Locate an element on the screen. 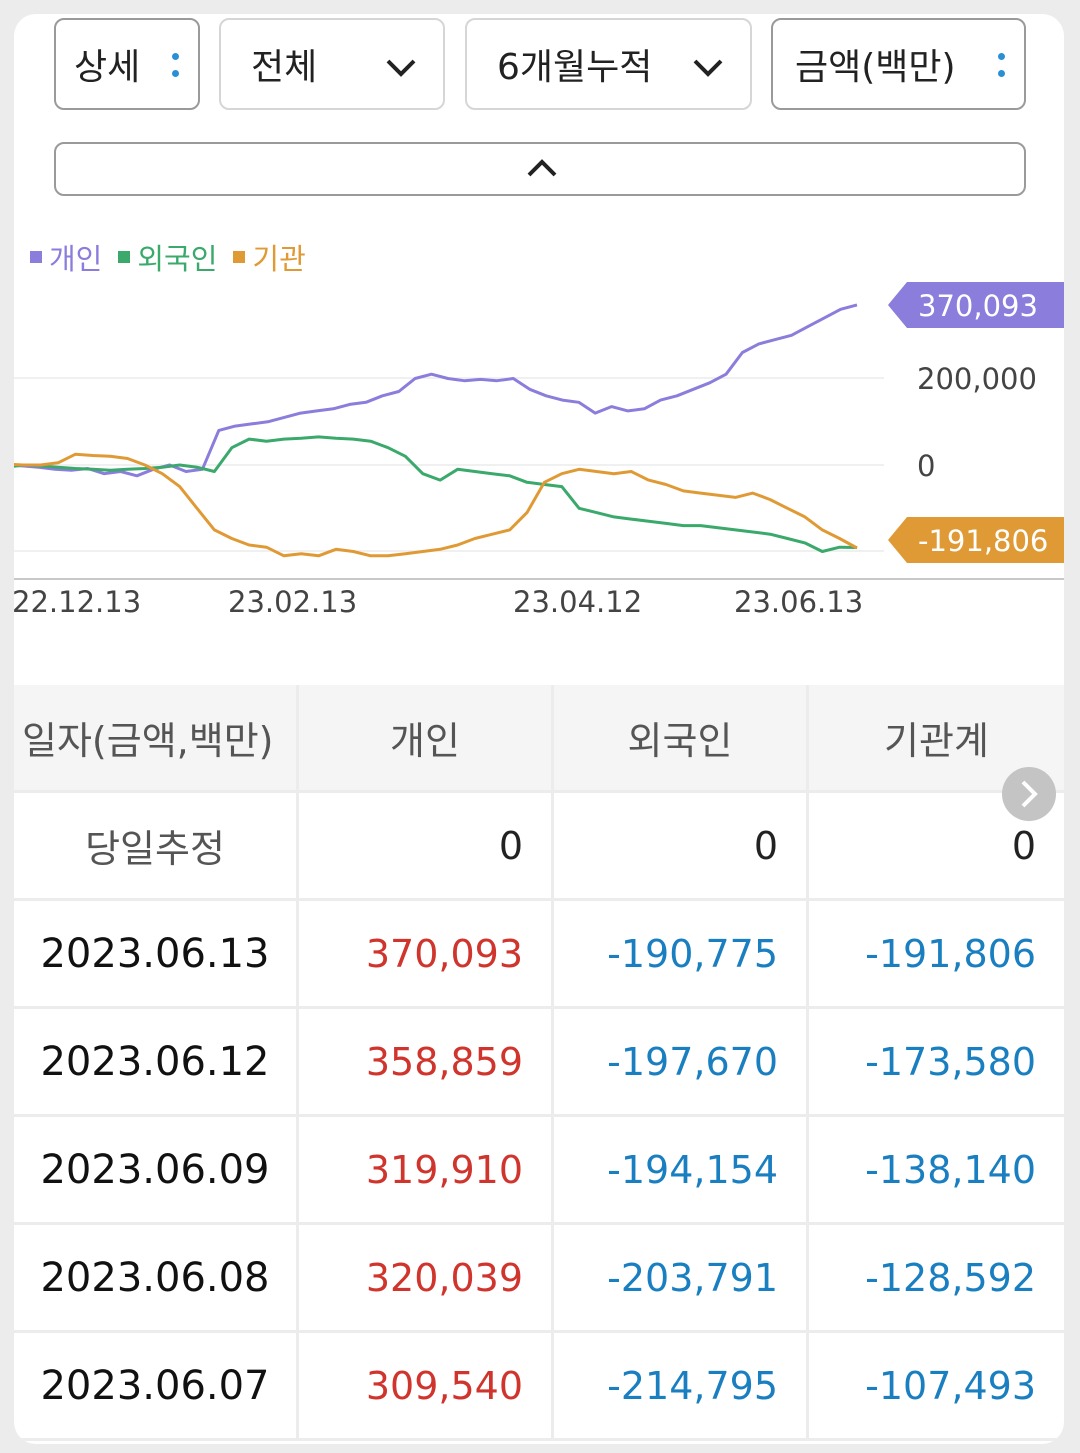  header-date: 일자(금액,백만) is located at coordinates (156, 737).